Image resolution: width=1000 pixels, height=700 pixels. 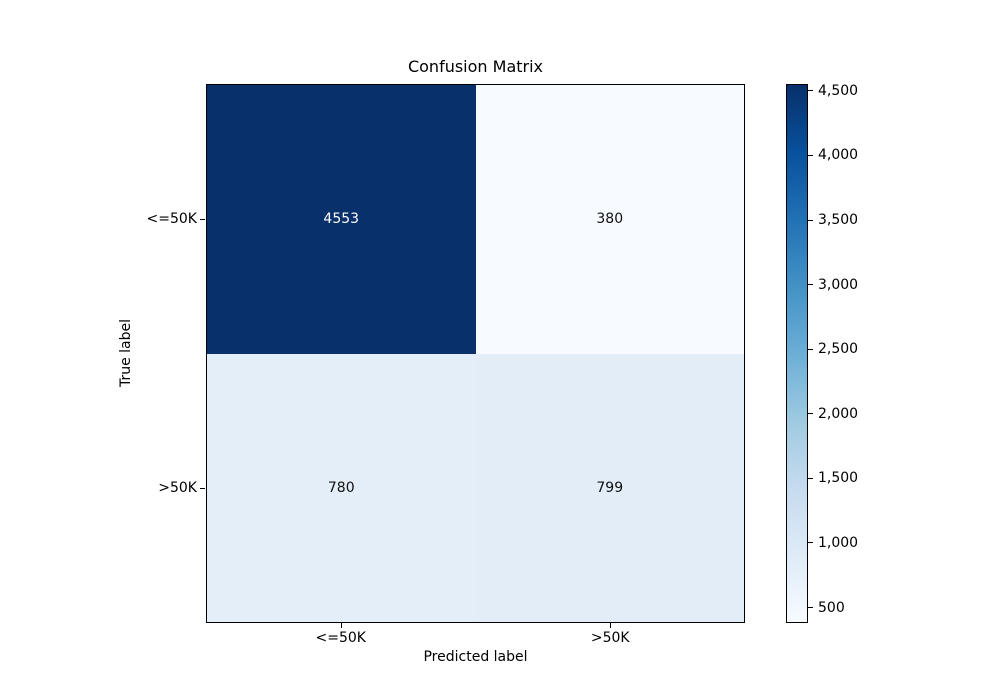 What do you see at coordinates (838, 413) in the screenshot?
I see `colorbar-tick-label: 2,000` at bounding box center [838, 413].